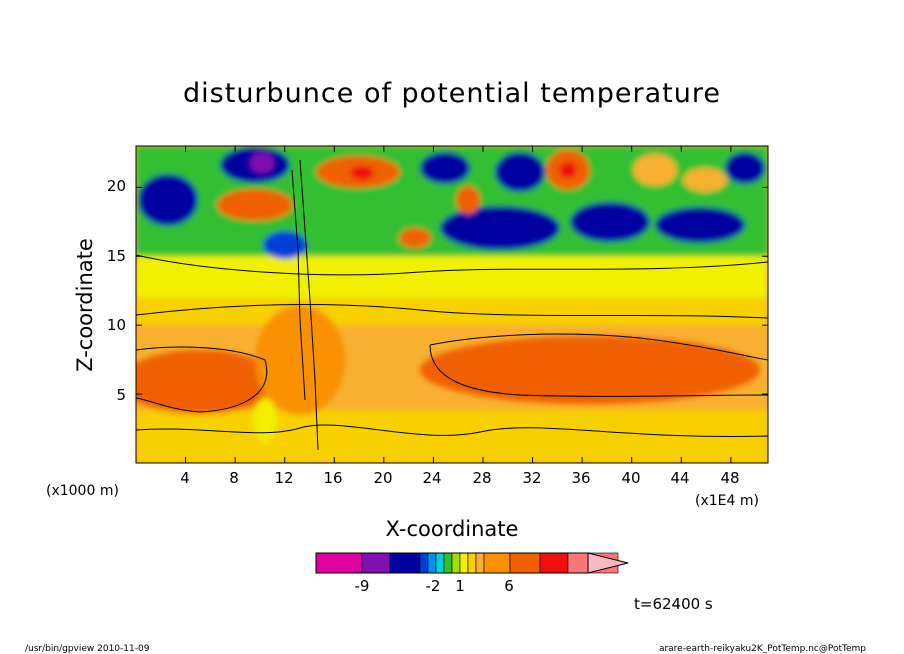 This screenshot has width=904, height=654. I want to click on field-low-band, so click(452, 436).